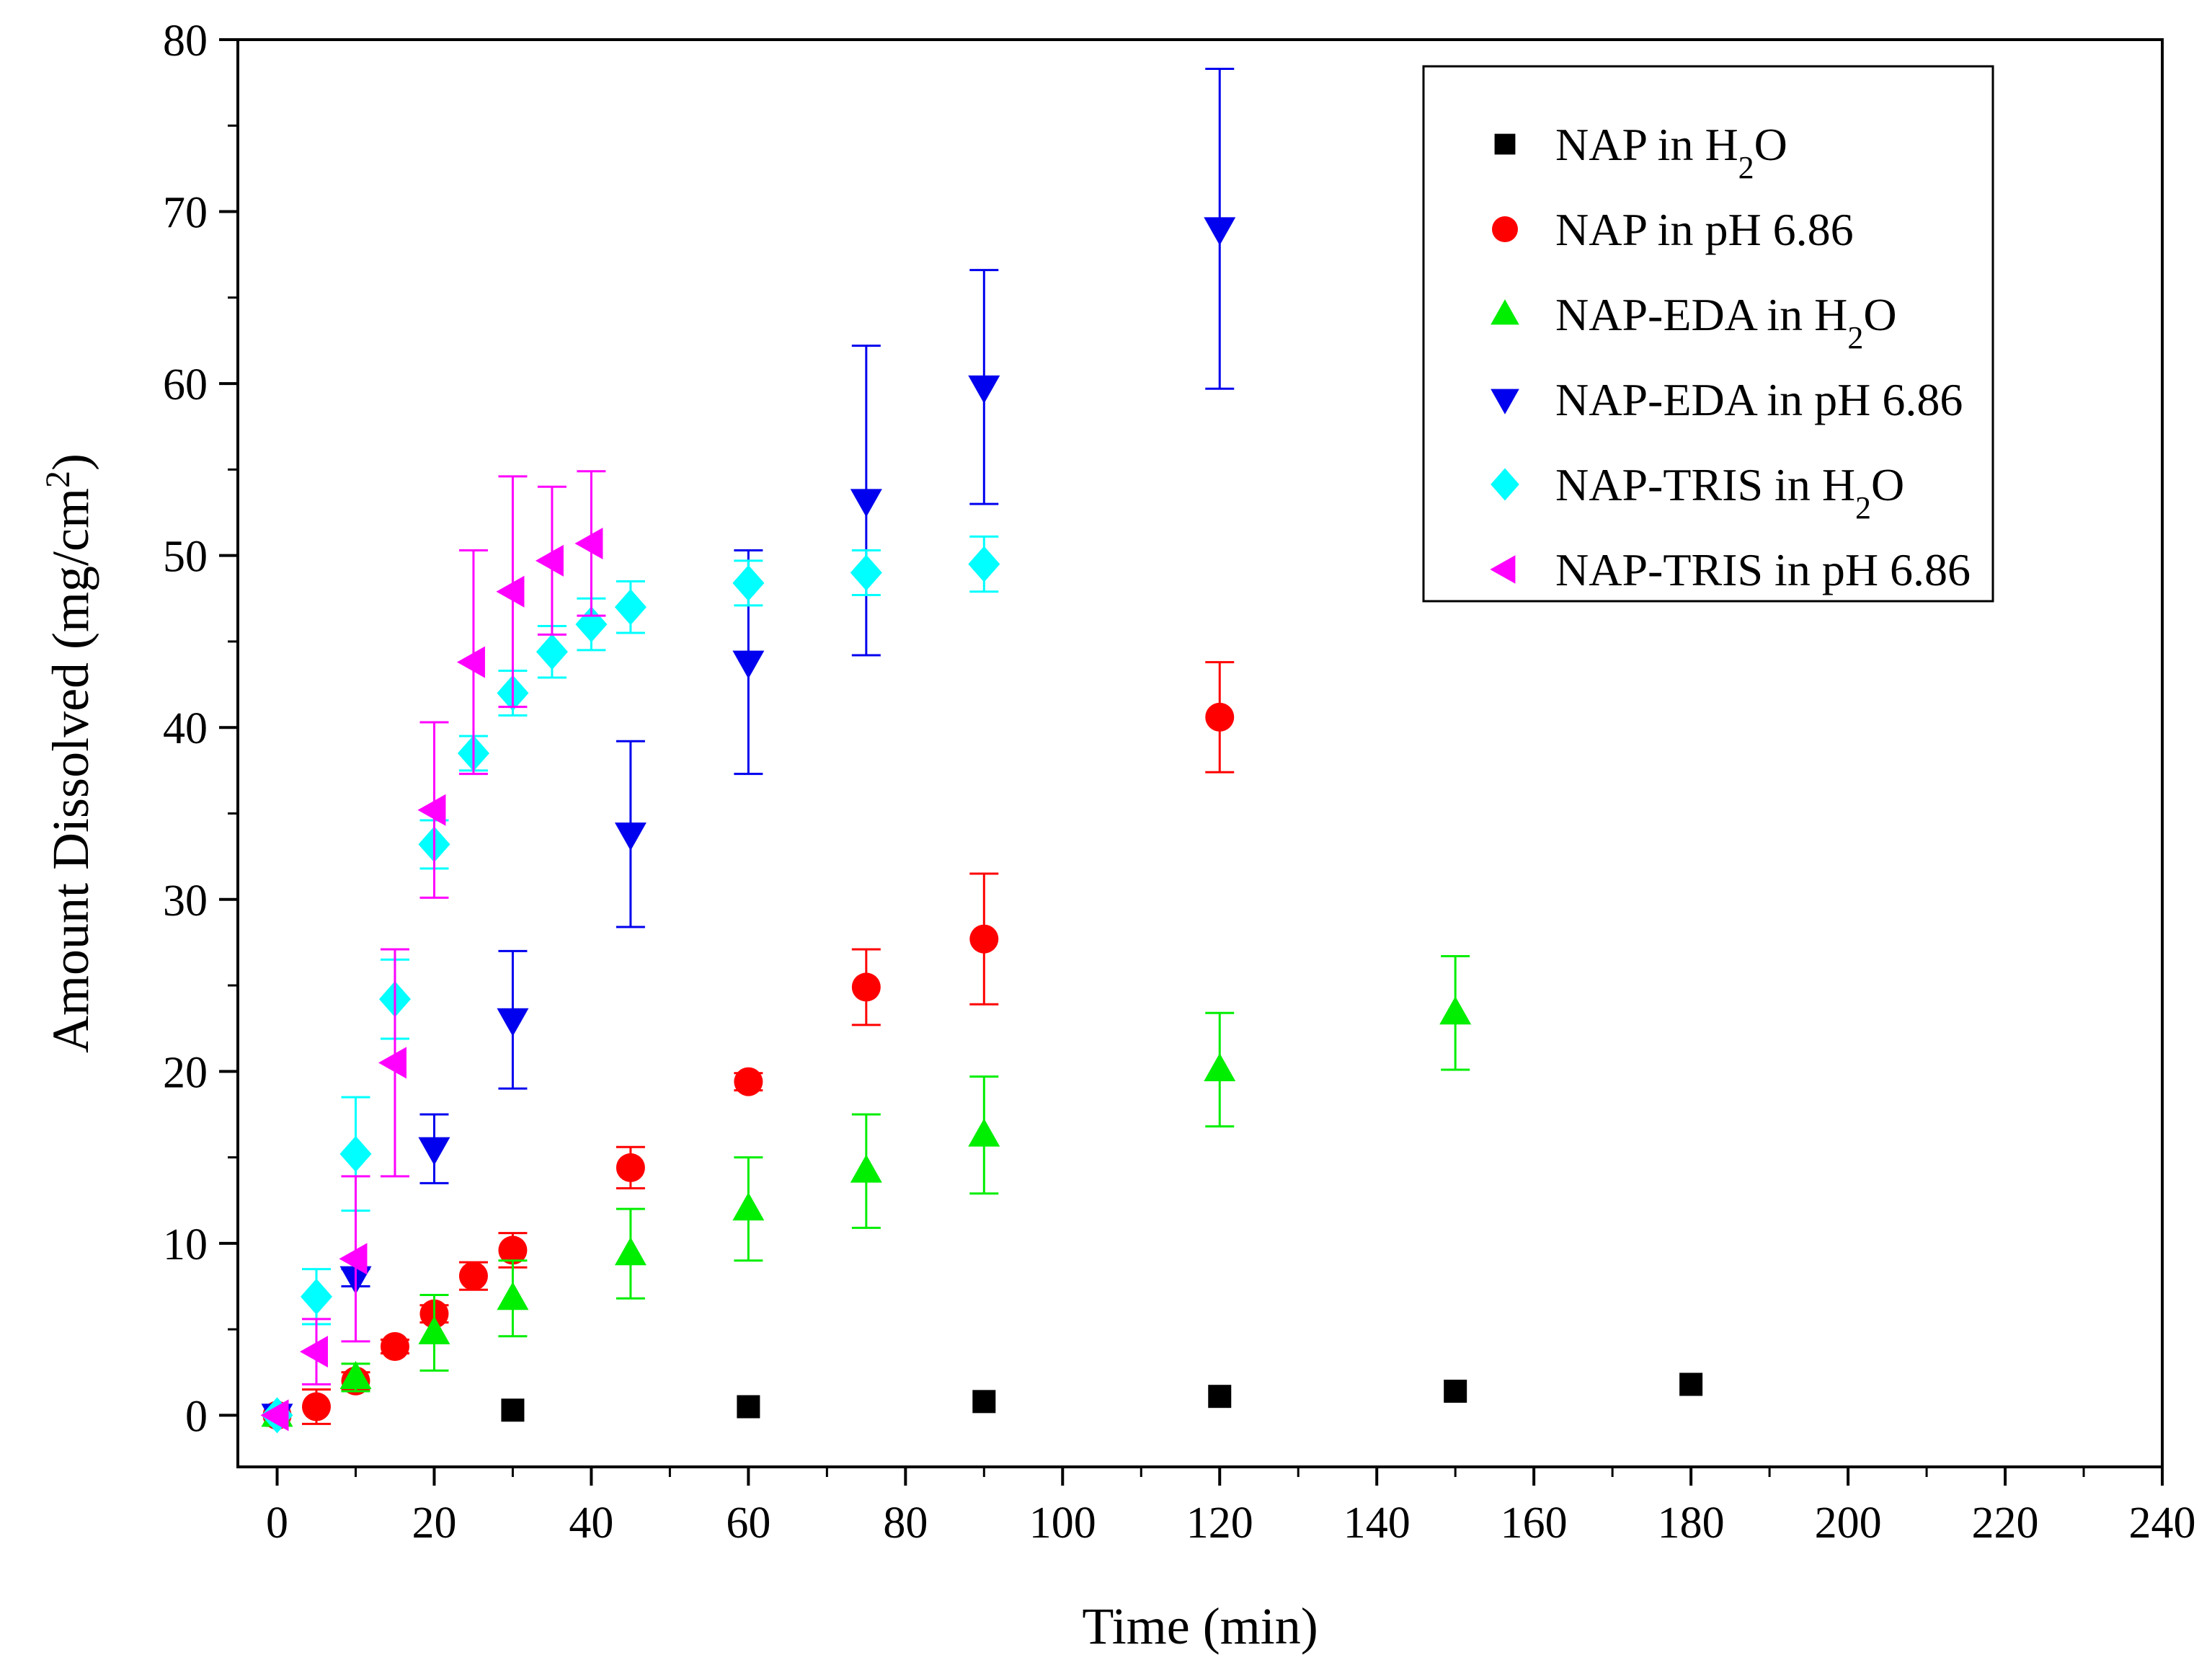  I want to click on x-tick-label: 60, so click(748, 1523).